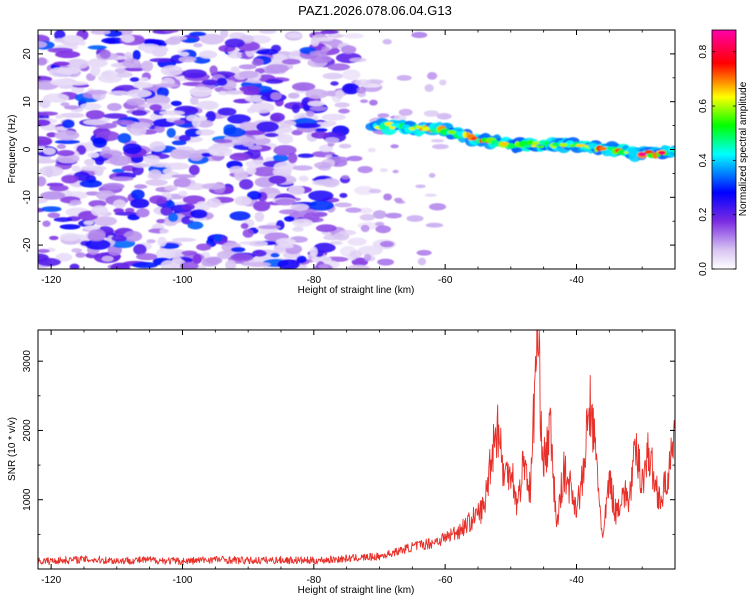  What do you see at coordinates (27, 361) in the screenshot?
I see `snr-y-tick-label: 3000` at bounding box center [27, 361].